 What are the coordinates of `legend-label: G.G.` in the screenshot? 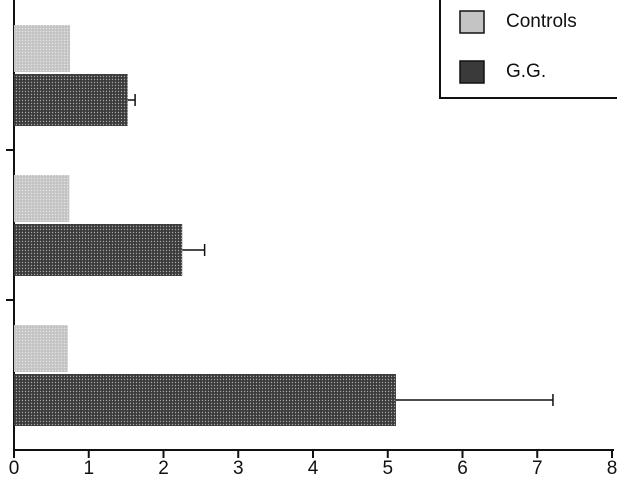 It's located at (526, 71).